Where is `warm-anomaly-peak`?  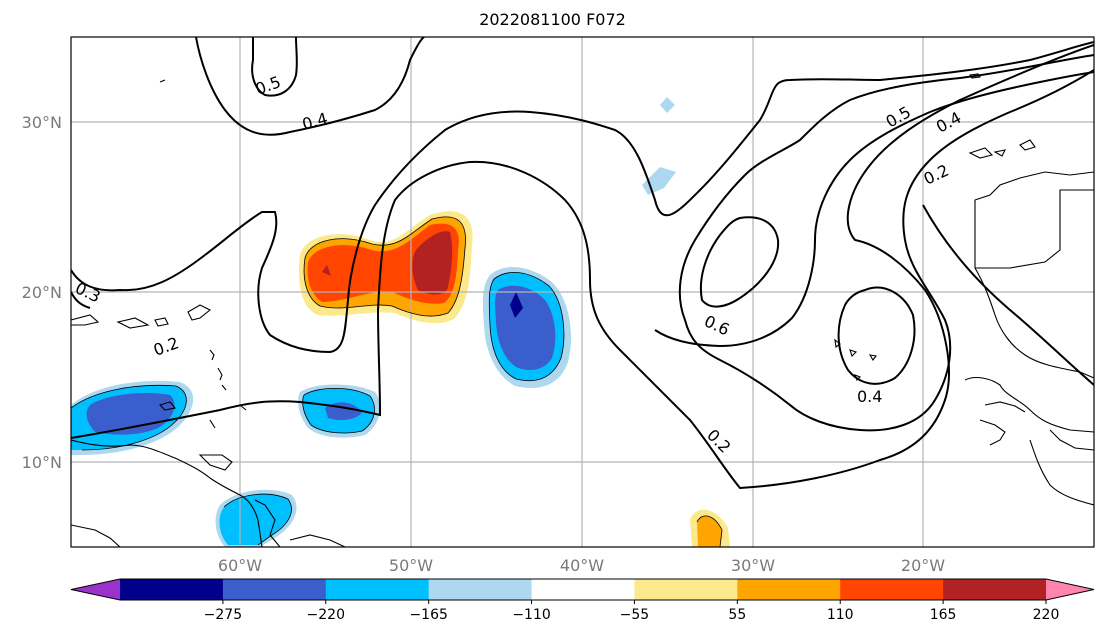
warm-anomaly-peak is located at coordinates (432, 263).